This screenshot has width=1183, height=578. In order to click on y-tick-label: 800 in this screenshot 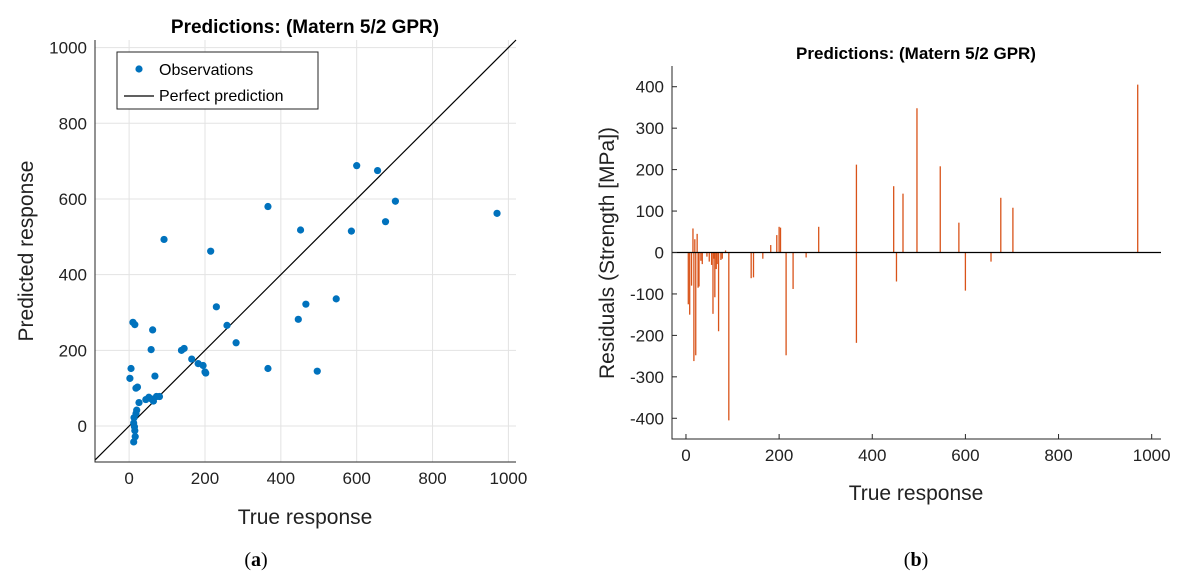, I will do `click(73, 123)`.